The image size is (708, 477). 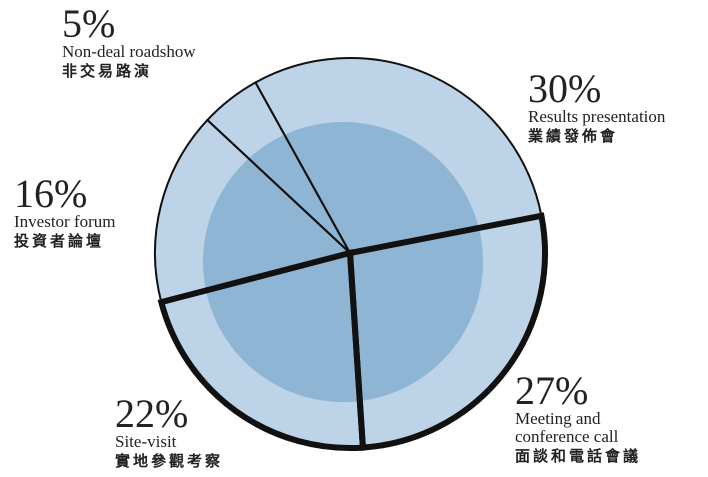 What do you see at coordinates (65, 221) in the screenshot?
I see `category-label: Investor forum` at bounding box center [65, 221].